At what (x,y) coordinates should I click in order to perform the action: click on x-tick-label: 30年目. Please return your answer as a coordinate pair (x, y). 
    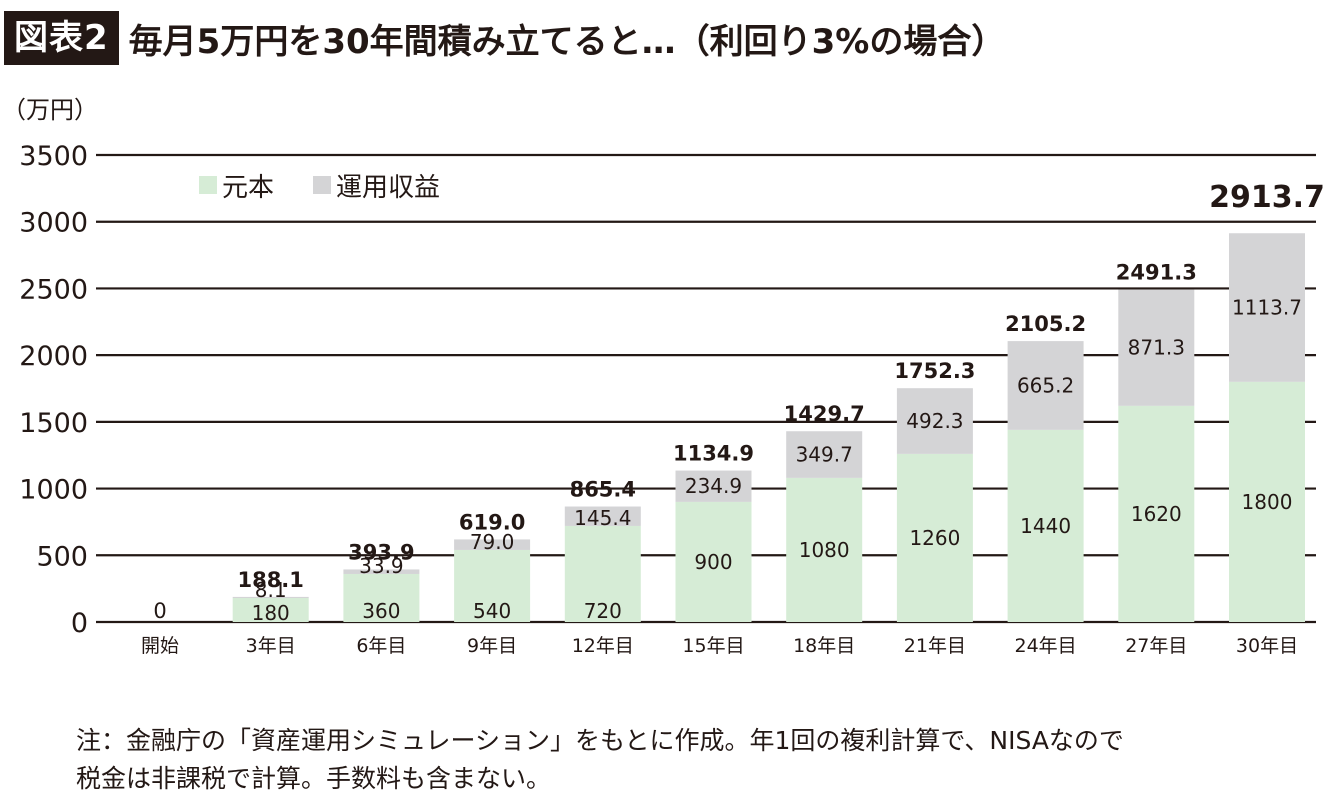
    Looking at the image, I should click on (1267, 646).